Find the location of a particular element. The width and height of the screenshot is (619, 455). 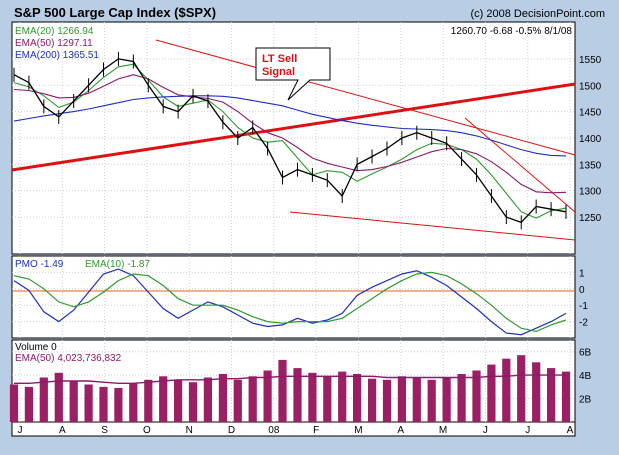

pmo-y-tick: -2 is located at coordinates (583, 323).